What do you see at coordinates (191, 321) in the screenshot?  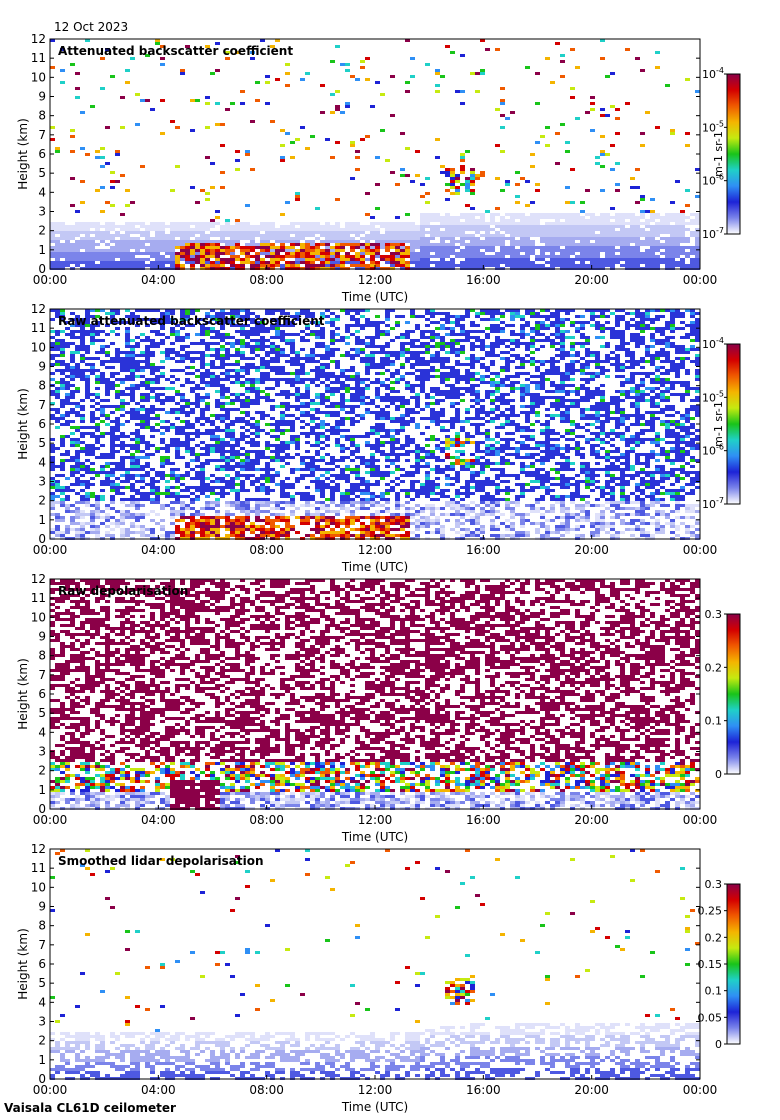 I see `chart-title: Raw attenuated backscatter coefficient` at bounding box center [191, 321].